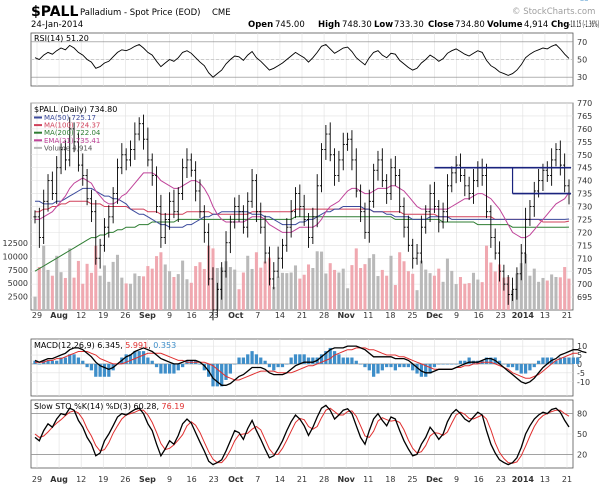 The width and height of the screenshot is (600, 497). I want to click on chg-label: Chg, so click(560, 25).